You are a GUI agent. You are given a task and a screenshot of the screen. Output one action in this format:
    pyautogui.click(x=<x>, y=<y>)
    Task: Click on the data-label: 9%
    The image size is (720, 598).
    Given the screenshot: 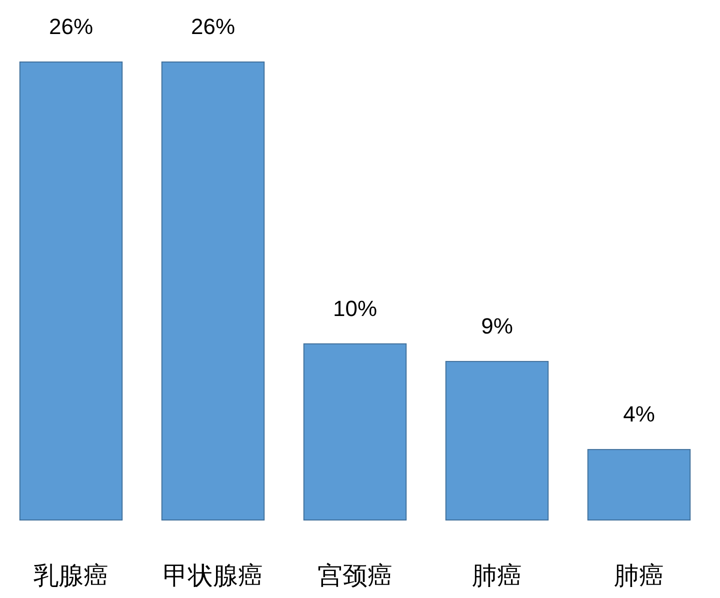 What is the action you would take?
    pyautogui.click(x=497, y=325)
    